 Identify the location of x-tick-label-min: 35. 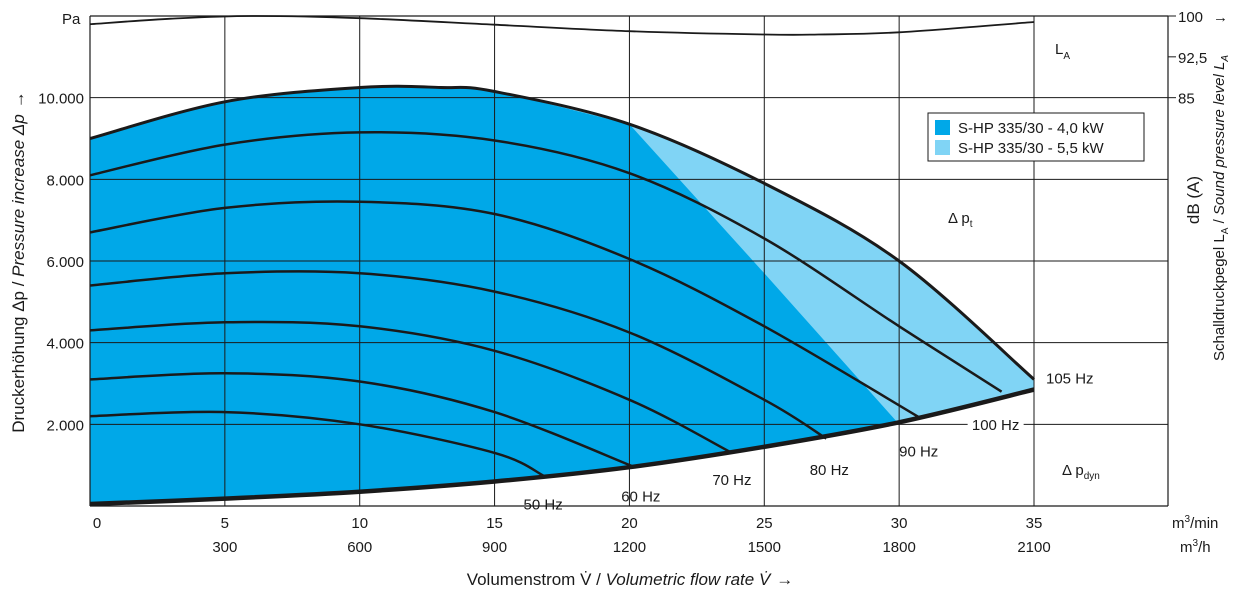
(1034, 523).